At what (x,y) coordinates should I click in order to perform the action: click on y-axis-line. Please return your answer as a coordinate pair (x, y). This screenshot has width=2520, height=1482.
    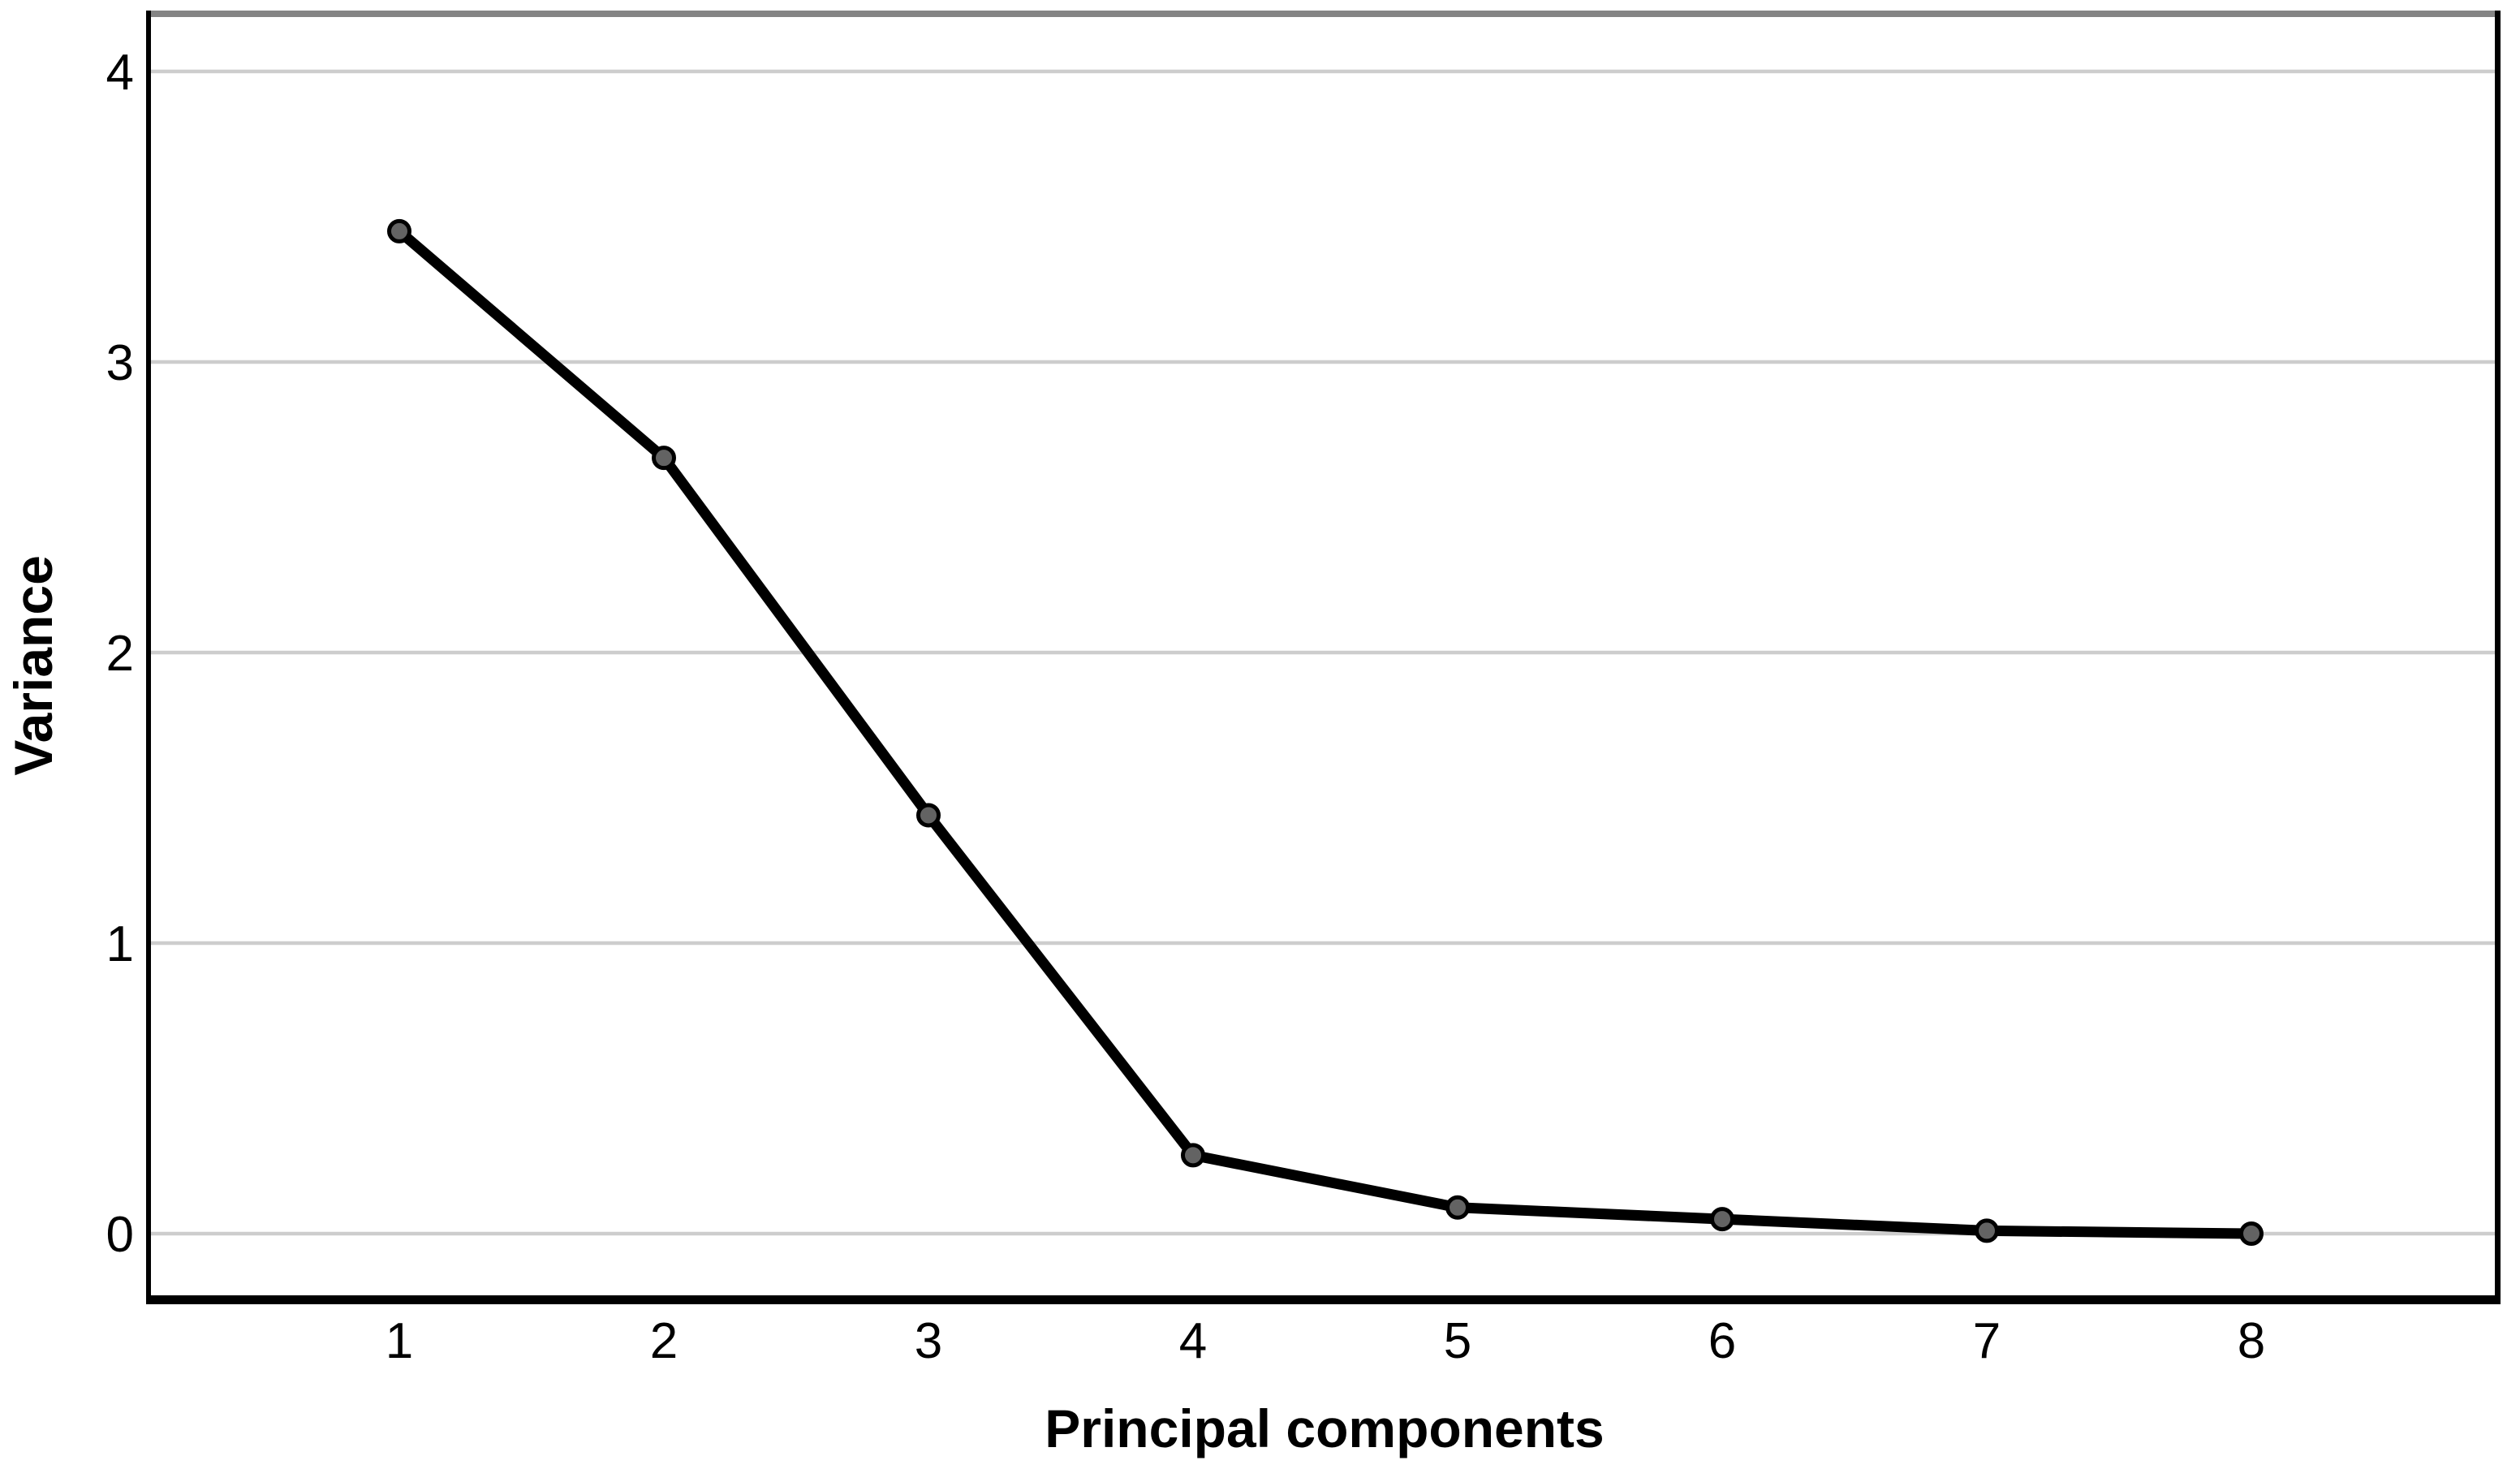
    Looking at the image, I should click on (149, 653).